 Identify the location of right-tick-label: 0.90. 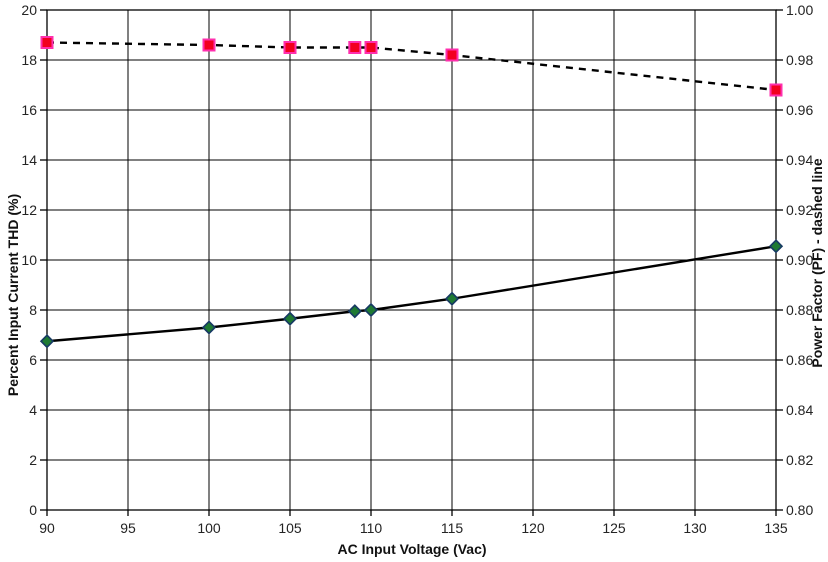
(799, 260).